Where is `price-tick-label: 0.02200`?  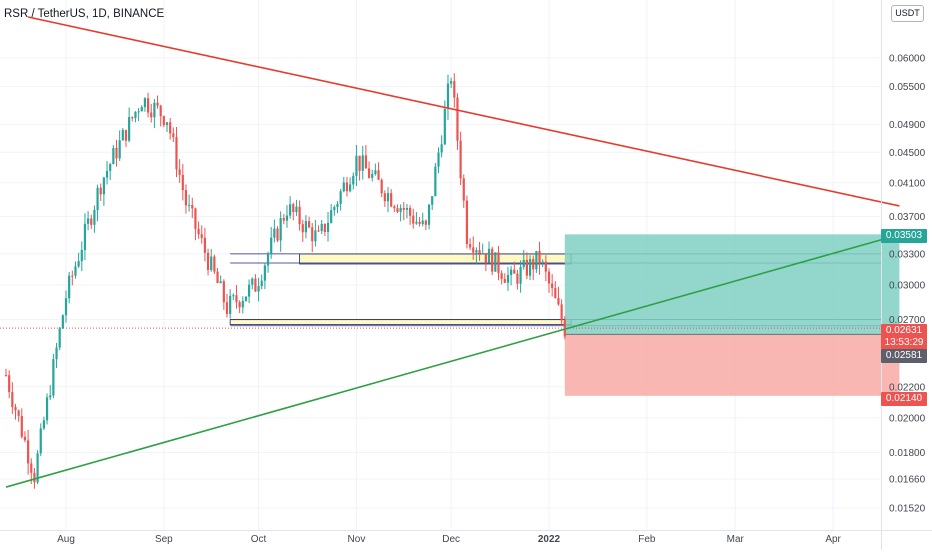 price-tick-label: 0.02200 is located at coordinates (907, 387).